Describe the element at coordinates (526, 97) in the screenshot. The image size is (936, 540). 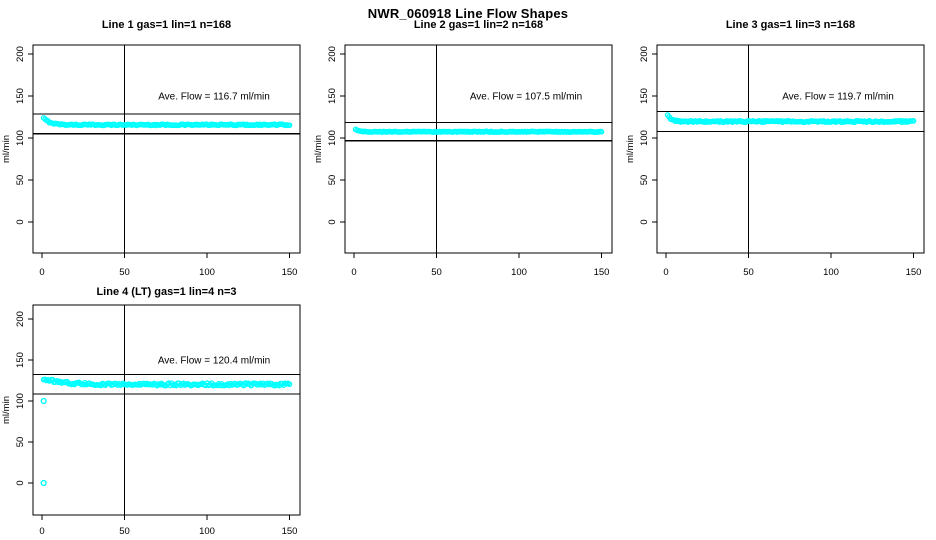
I see `avg-flow-annotation: Ave. Flow = 107.5 ml/min` at that location.